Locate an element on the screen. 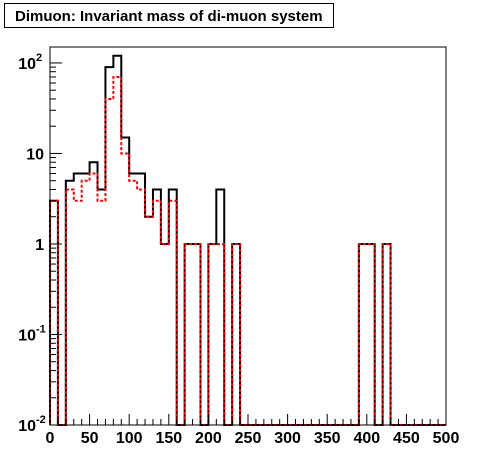 The height and width of the screenshot is (472, 496). x-tick-label: 250 is located at coordinates (248, 438).